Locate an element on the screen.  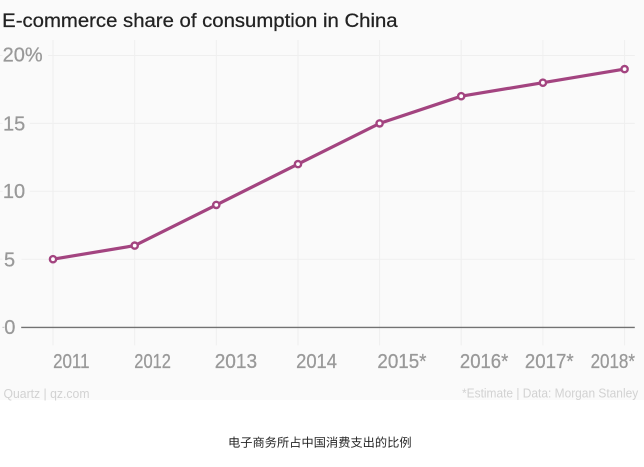
svg-text: 0 is located at coordinates (9, 328).